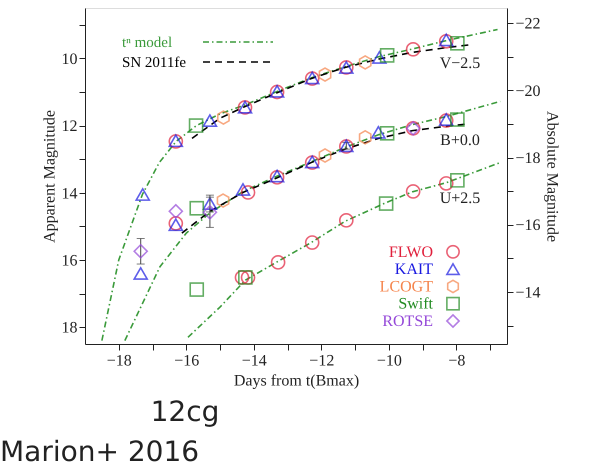 Image resolution: width=593 pixels, height=466 pixels. Describe the element at coordinates (528, 159) in the screenshot. I see `y2-tick-label: −18` at that location.